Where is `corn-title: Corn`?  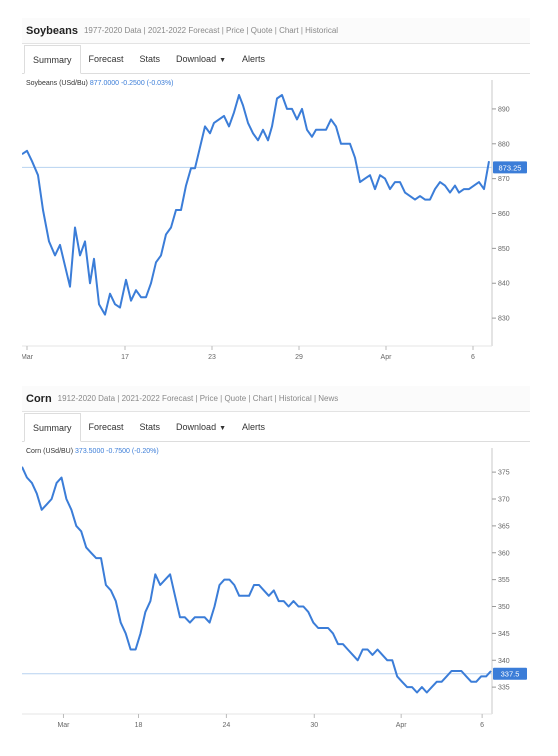
corn-title: Corn is located at coordinates (39, 398).